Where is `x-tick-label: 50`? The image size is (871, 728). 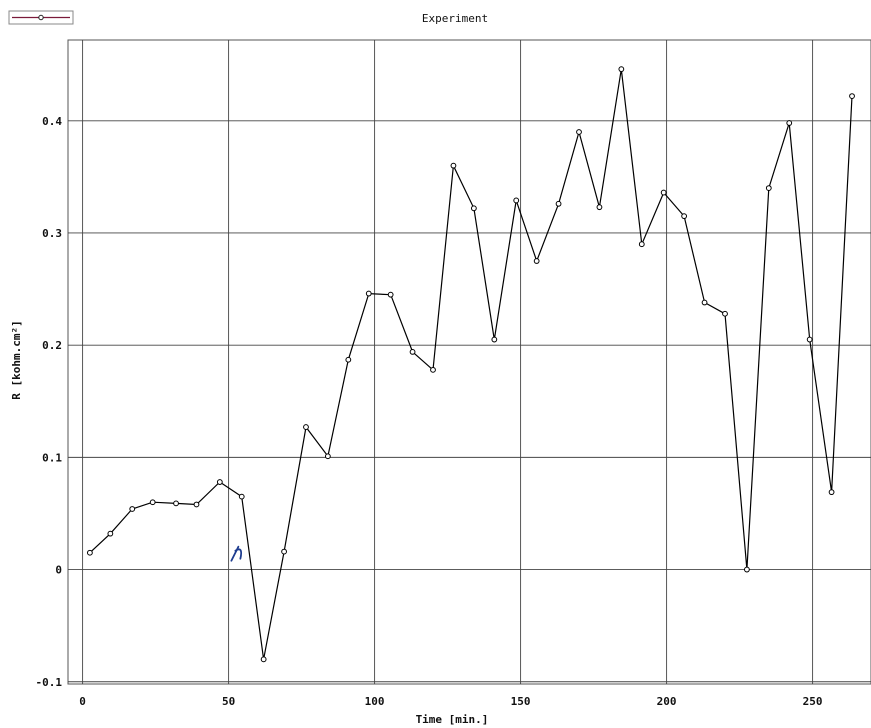 x-tick-label: 50 is located at coordinates (228, 701).